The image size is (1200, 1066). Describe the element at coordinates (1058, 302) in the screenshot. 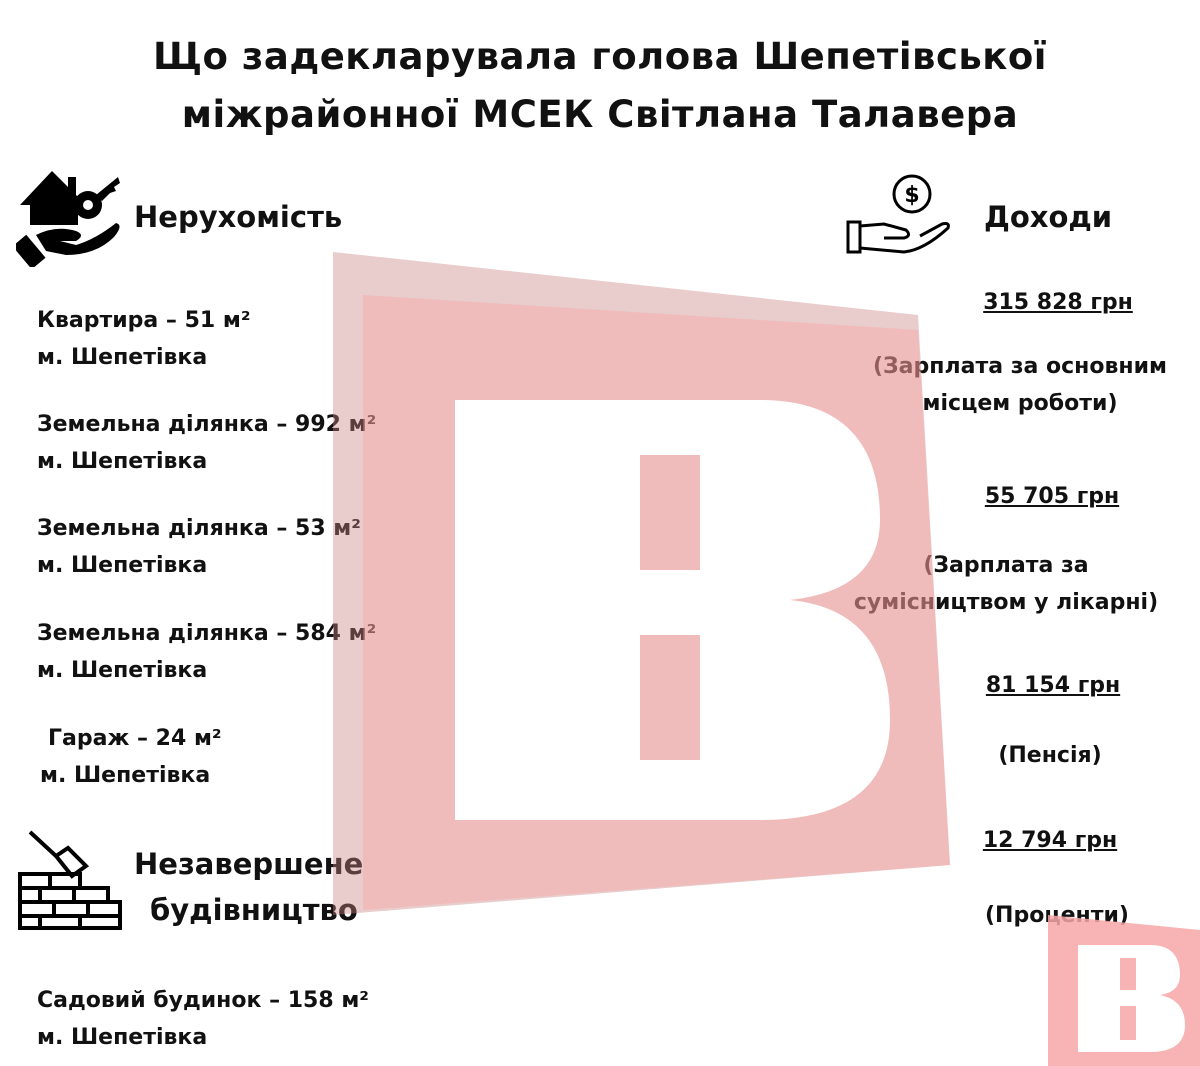

I see `income-amount: 315 828 грн` at that location.